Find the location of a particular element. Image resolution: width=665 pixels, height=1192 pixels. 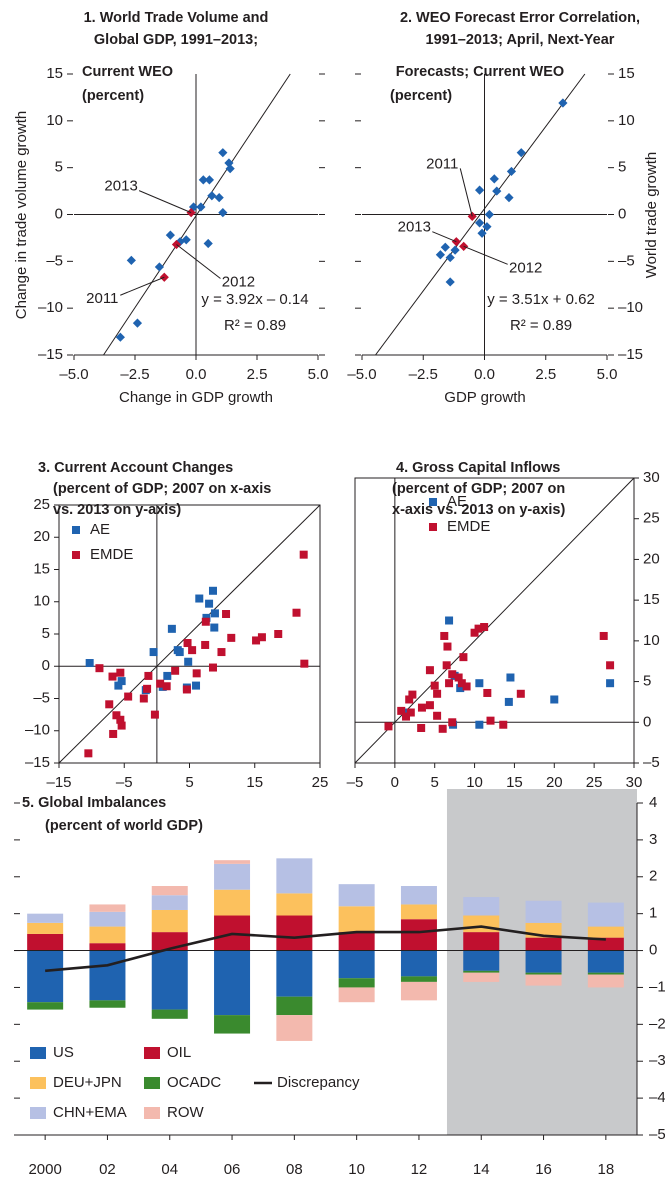

y-tick-label: 20 is located at coordinates (651, 558).